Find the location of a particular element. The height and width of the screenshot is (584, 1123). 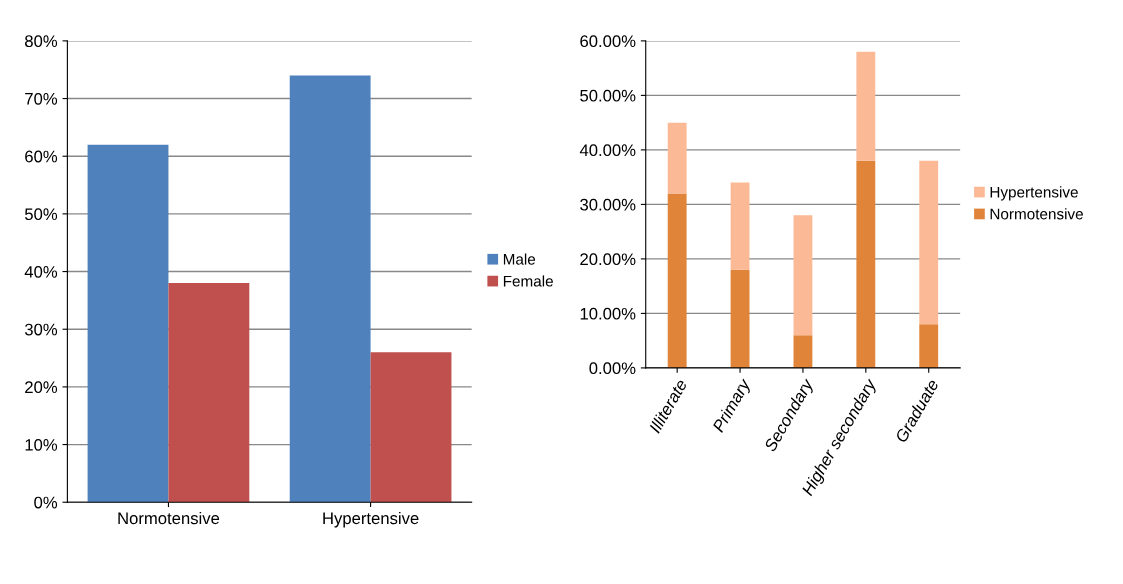

y-tick-label: 40% is located at coordinates (41, 271).